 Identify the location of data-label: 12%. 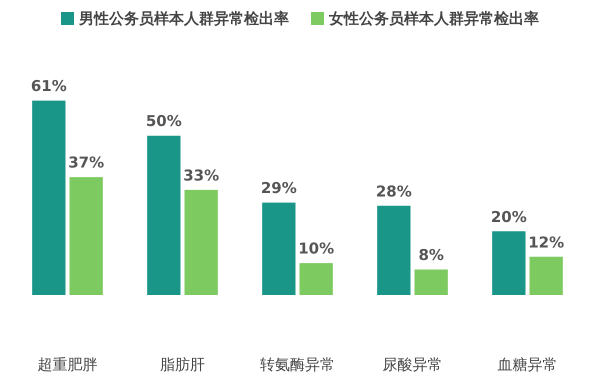
(546, 242).